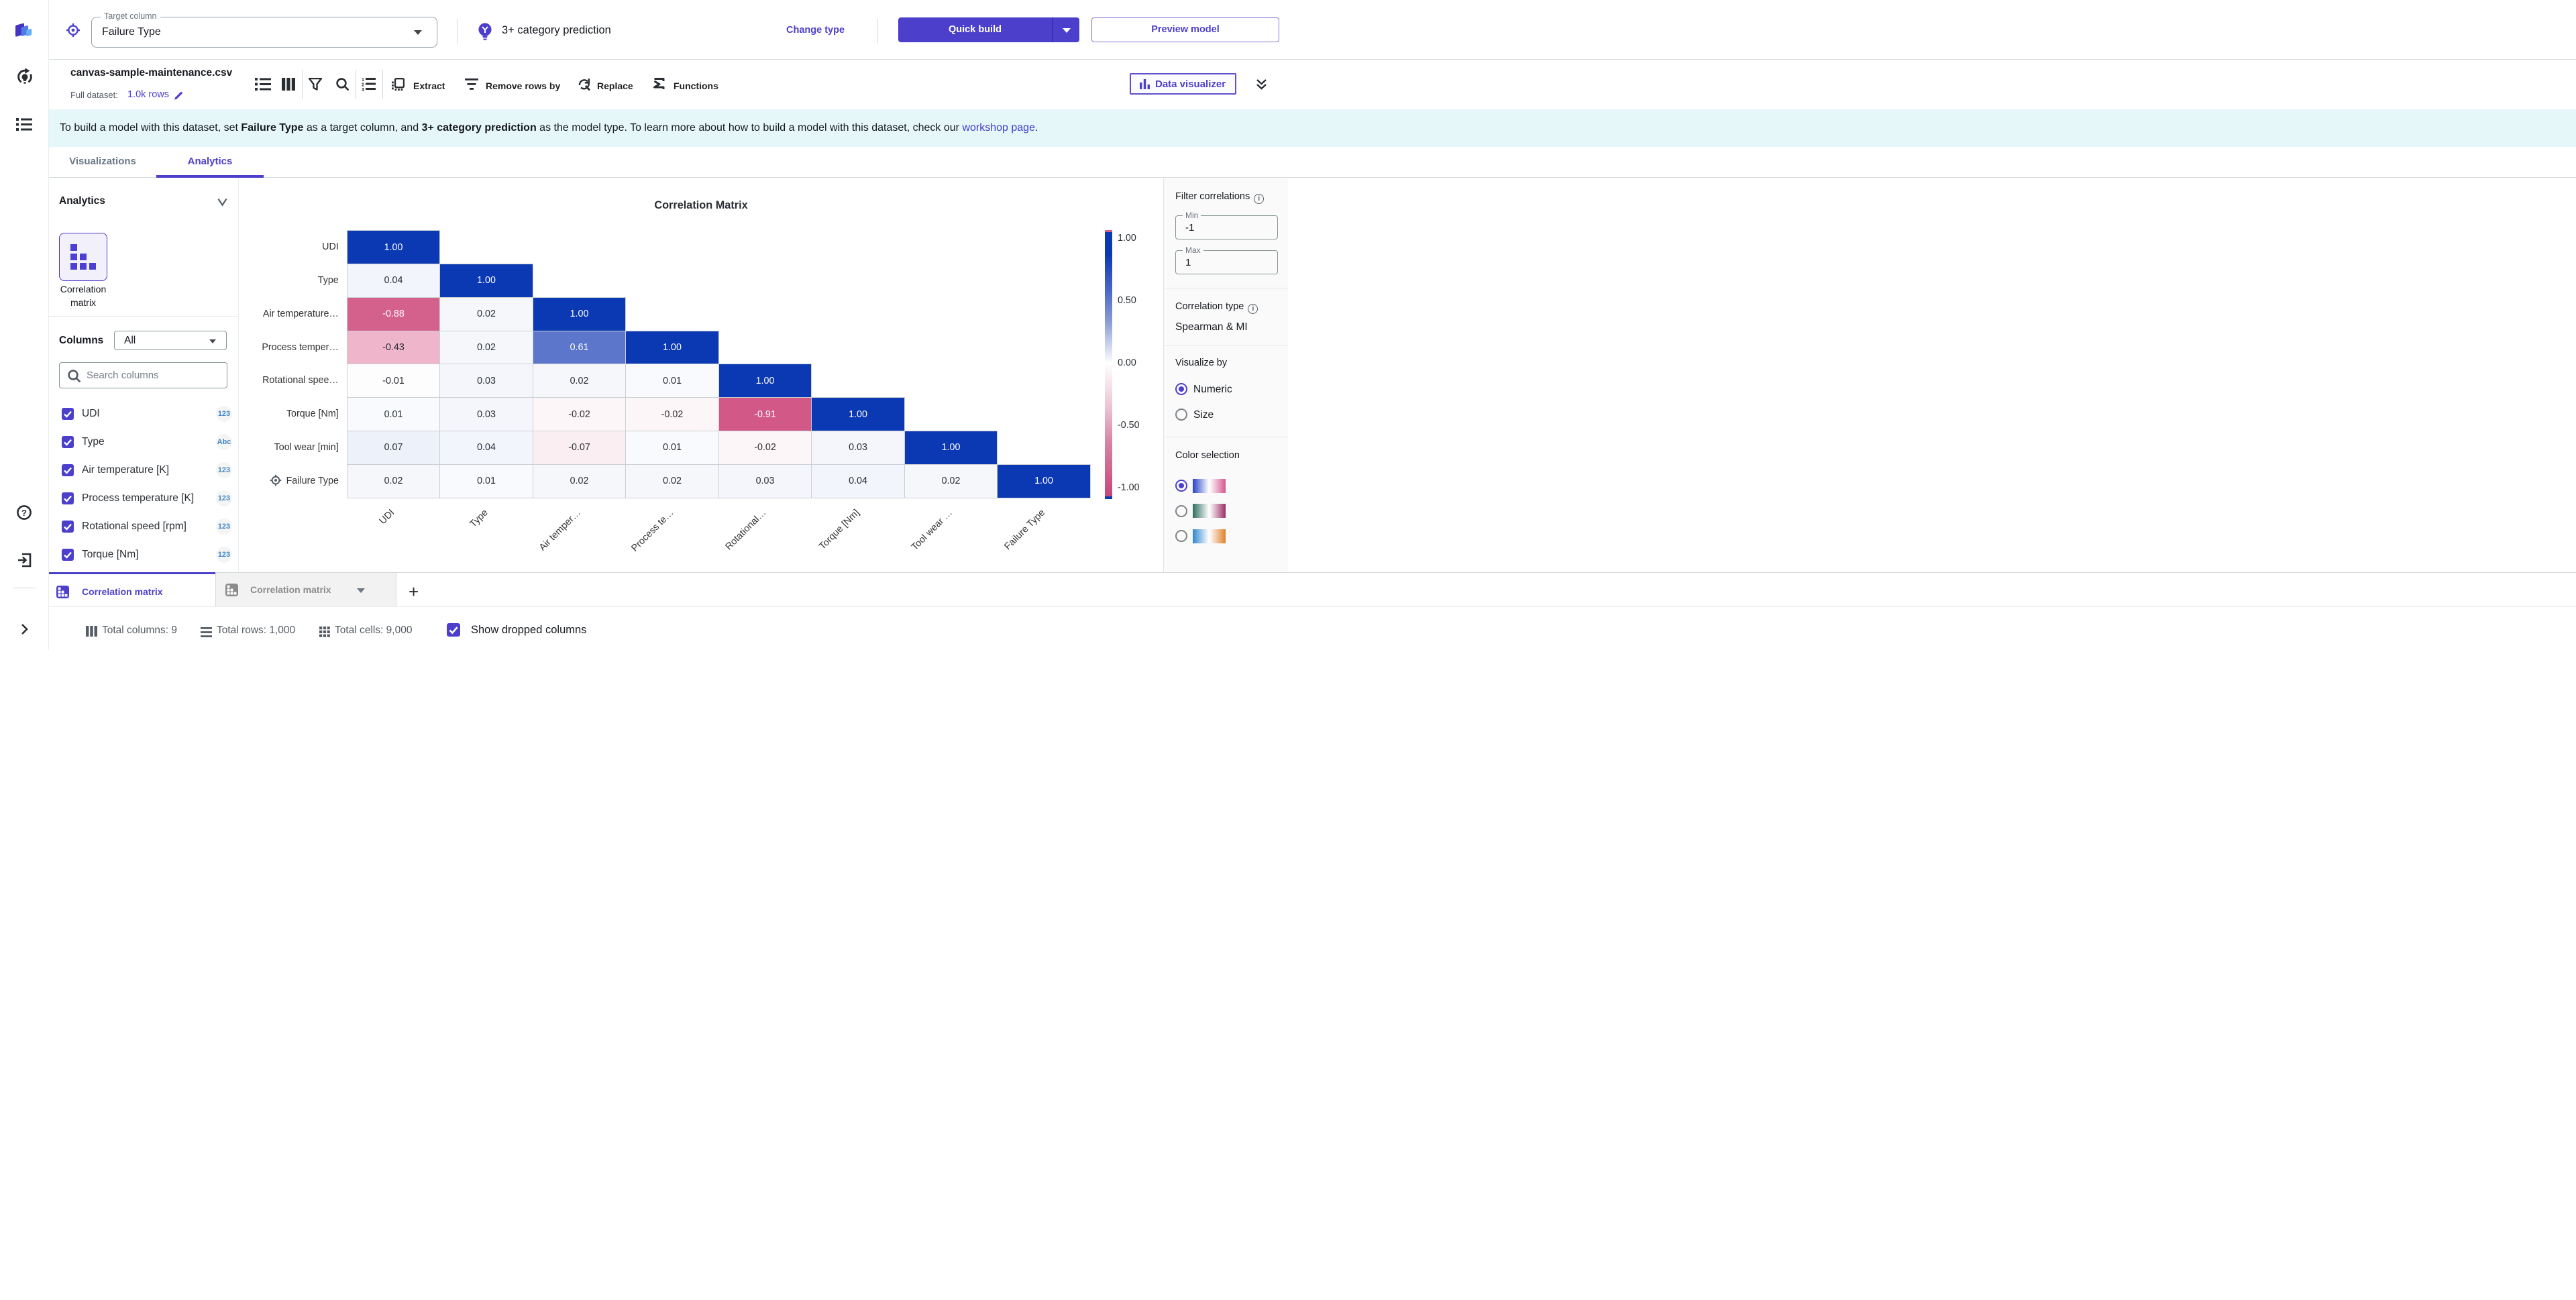  Describe the element at coordinates (363, 81) in the screenshot. I see `svg-text: 1` at that location.